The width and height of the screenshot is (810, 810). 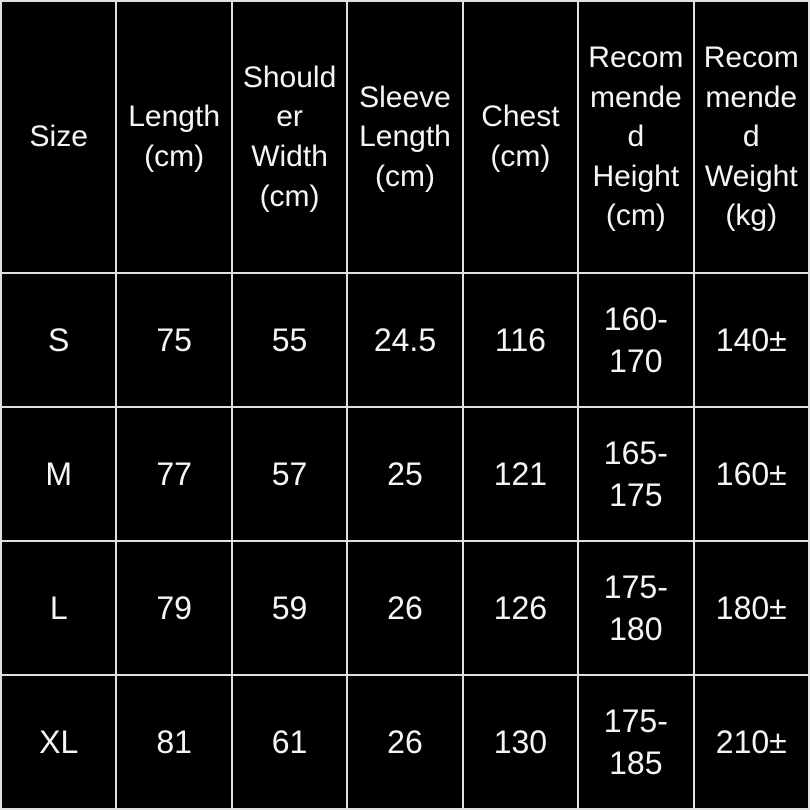 I want to click on cell-size: L, so click(x=59, y=608).